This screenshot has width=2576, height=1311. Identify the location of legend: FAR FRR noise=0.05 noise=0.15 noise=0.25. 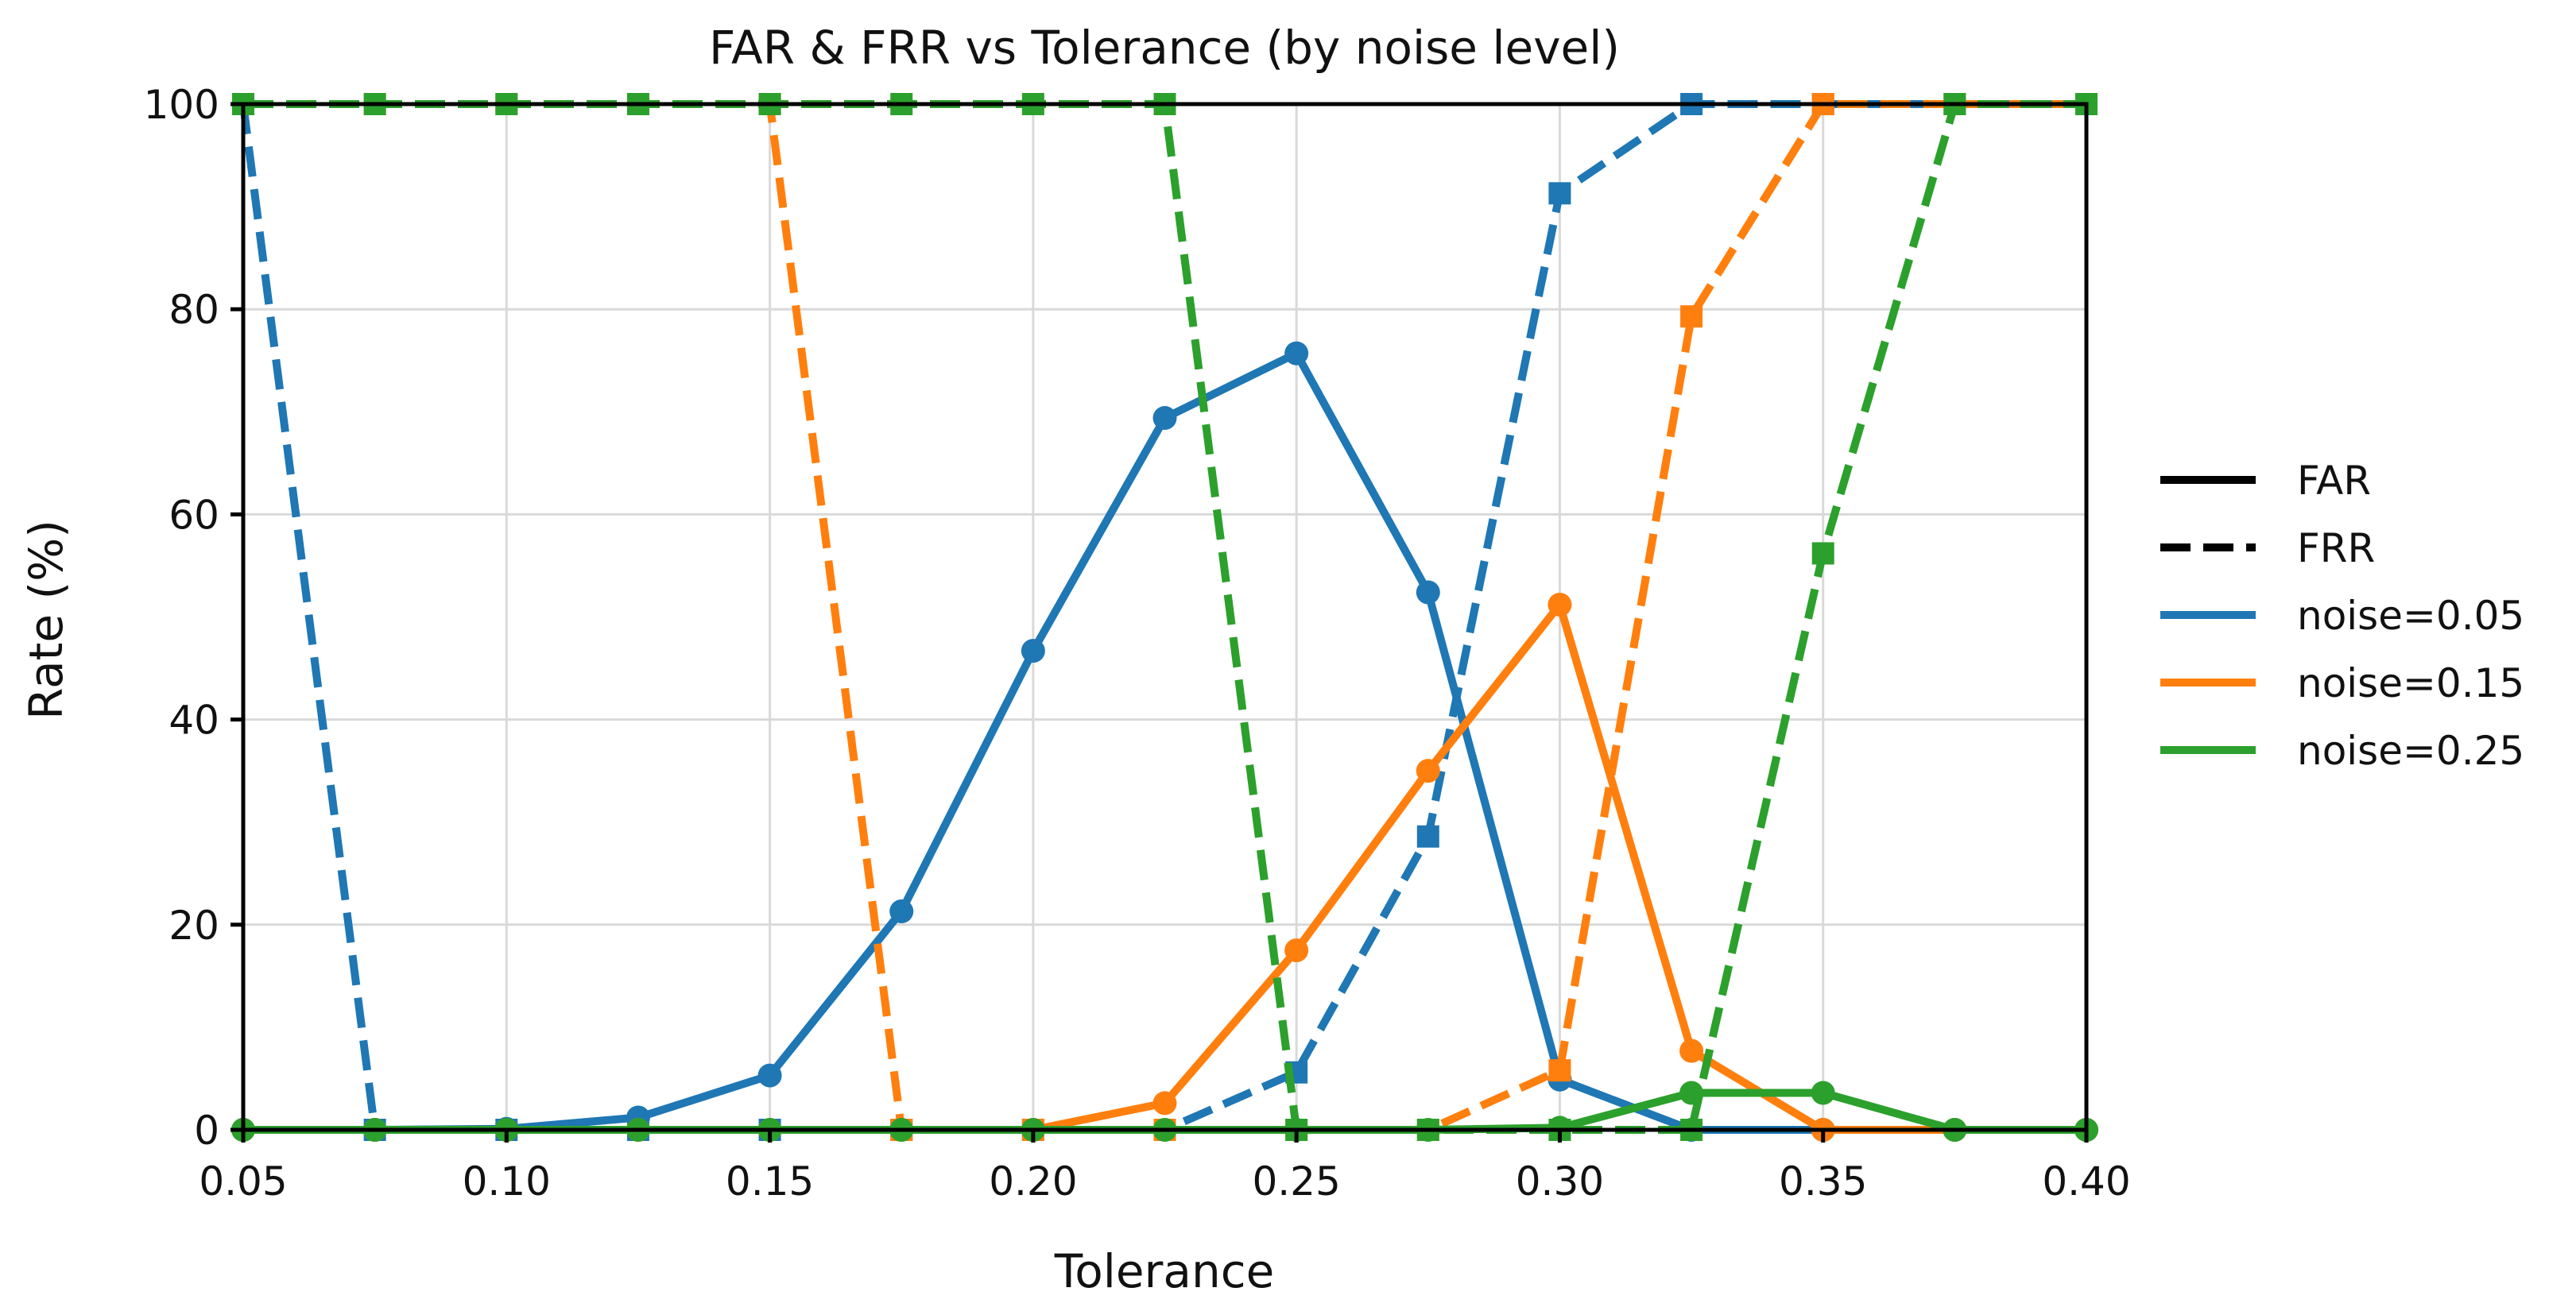
(2342, 616).